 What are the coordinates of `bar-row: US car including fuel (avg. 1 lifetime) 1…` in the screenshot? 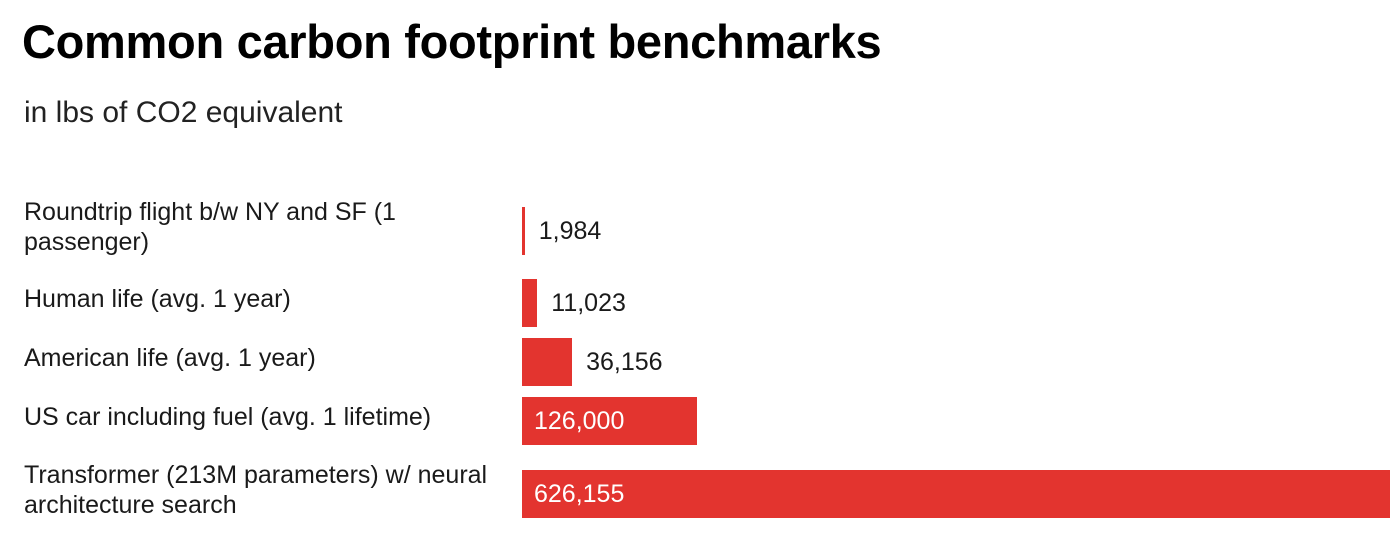 It's located at (700, 417).